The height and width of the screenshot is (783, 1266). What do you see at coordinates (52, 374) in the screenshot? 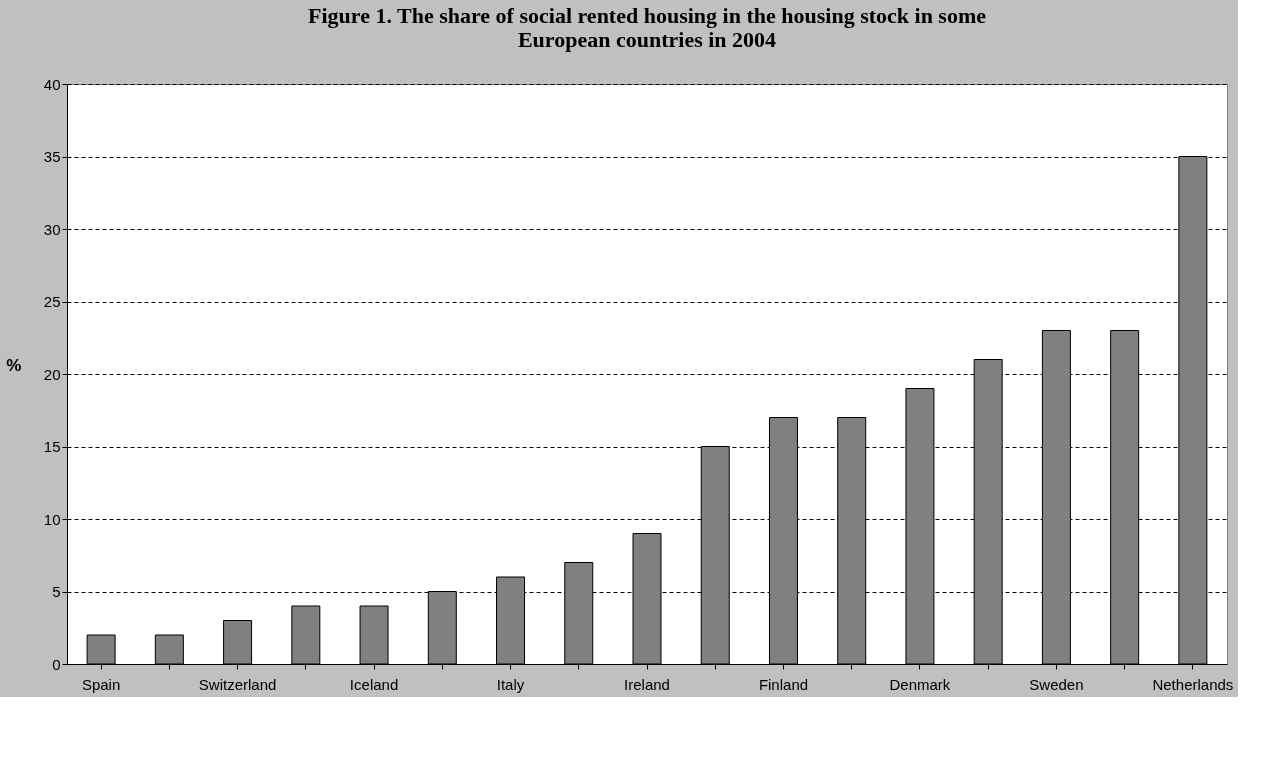
I see `y-tick-label: 20` at bounding box center [52, 374].